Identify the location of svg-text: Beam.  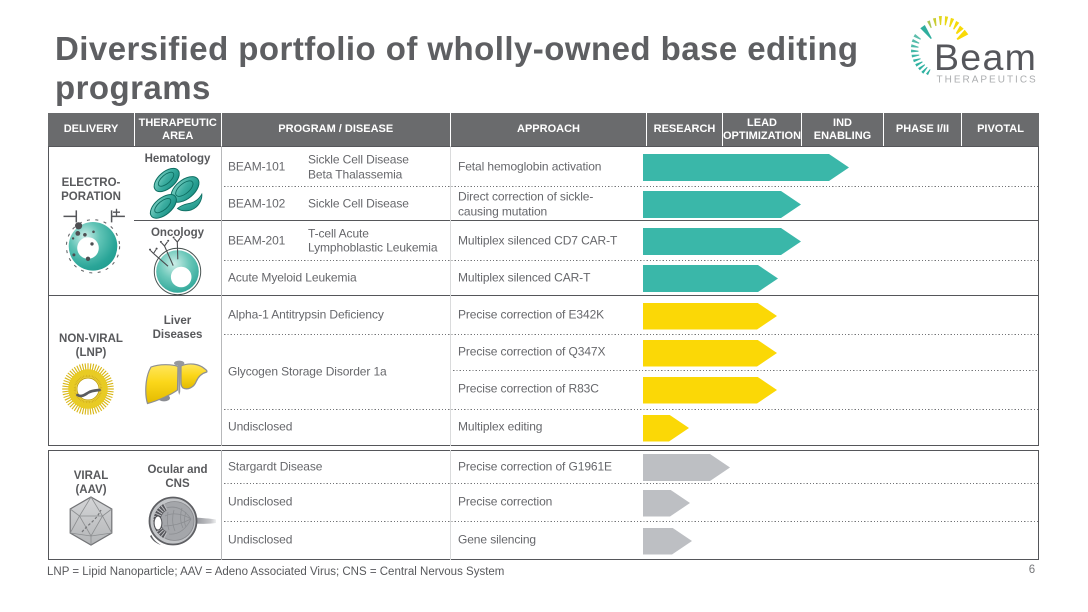
(985, 57).